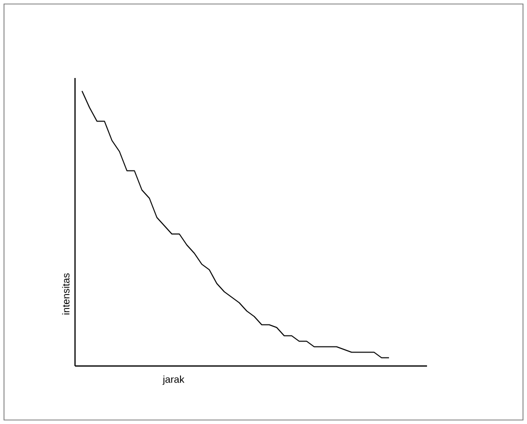 The width and height of the screenshot is (527, 424). What do you see at coordinates (173, 380) in the screenshot?
I see `x-axis-title: jarak` at bounding box center [173, 380].